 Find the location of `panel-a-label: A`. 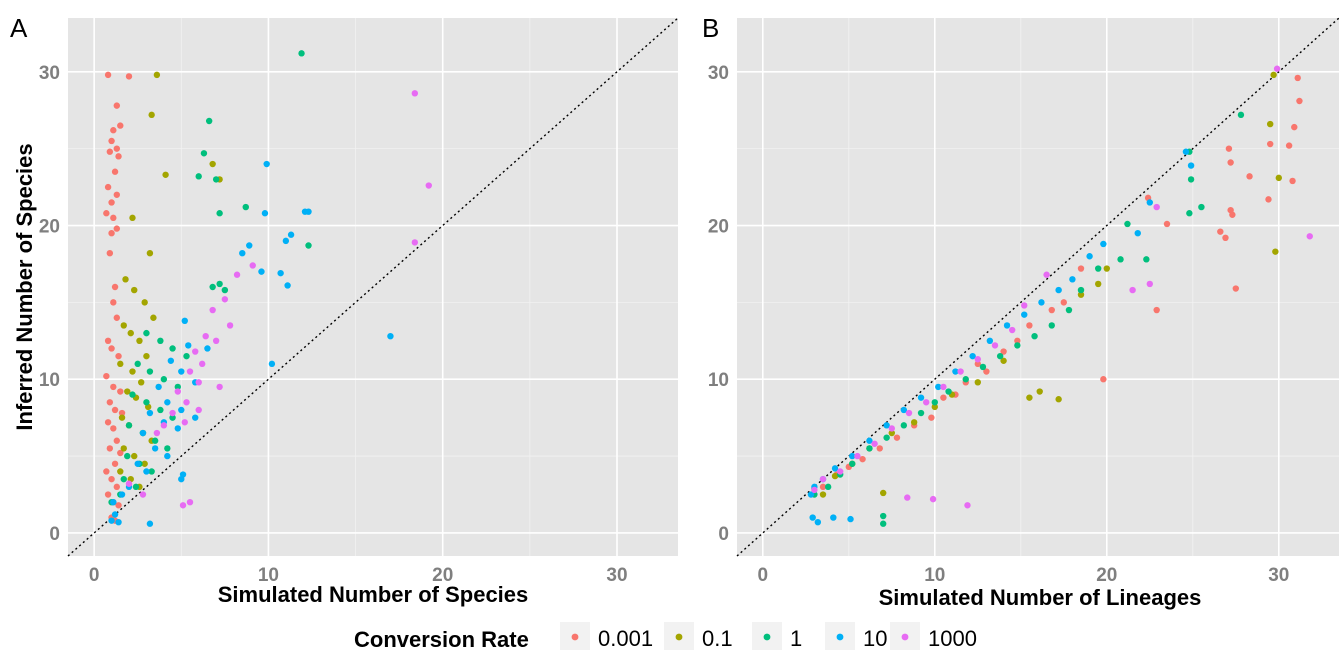

panel-a-label: A is located at coordinates (19, 28).